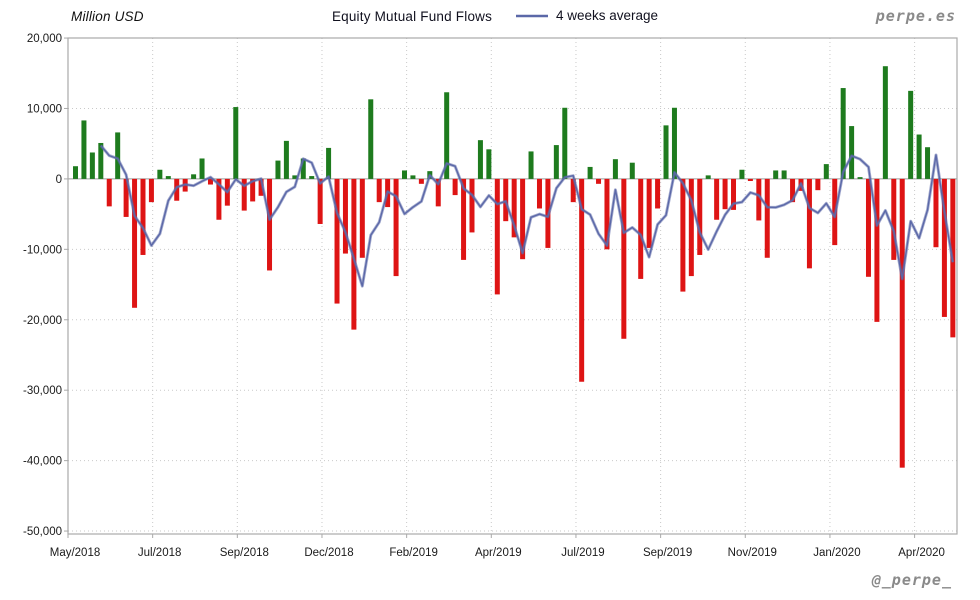  I want to click on x-axis-label: Feb/2019, so click(413, 553).